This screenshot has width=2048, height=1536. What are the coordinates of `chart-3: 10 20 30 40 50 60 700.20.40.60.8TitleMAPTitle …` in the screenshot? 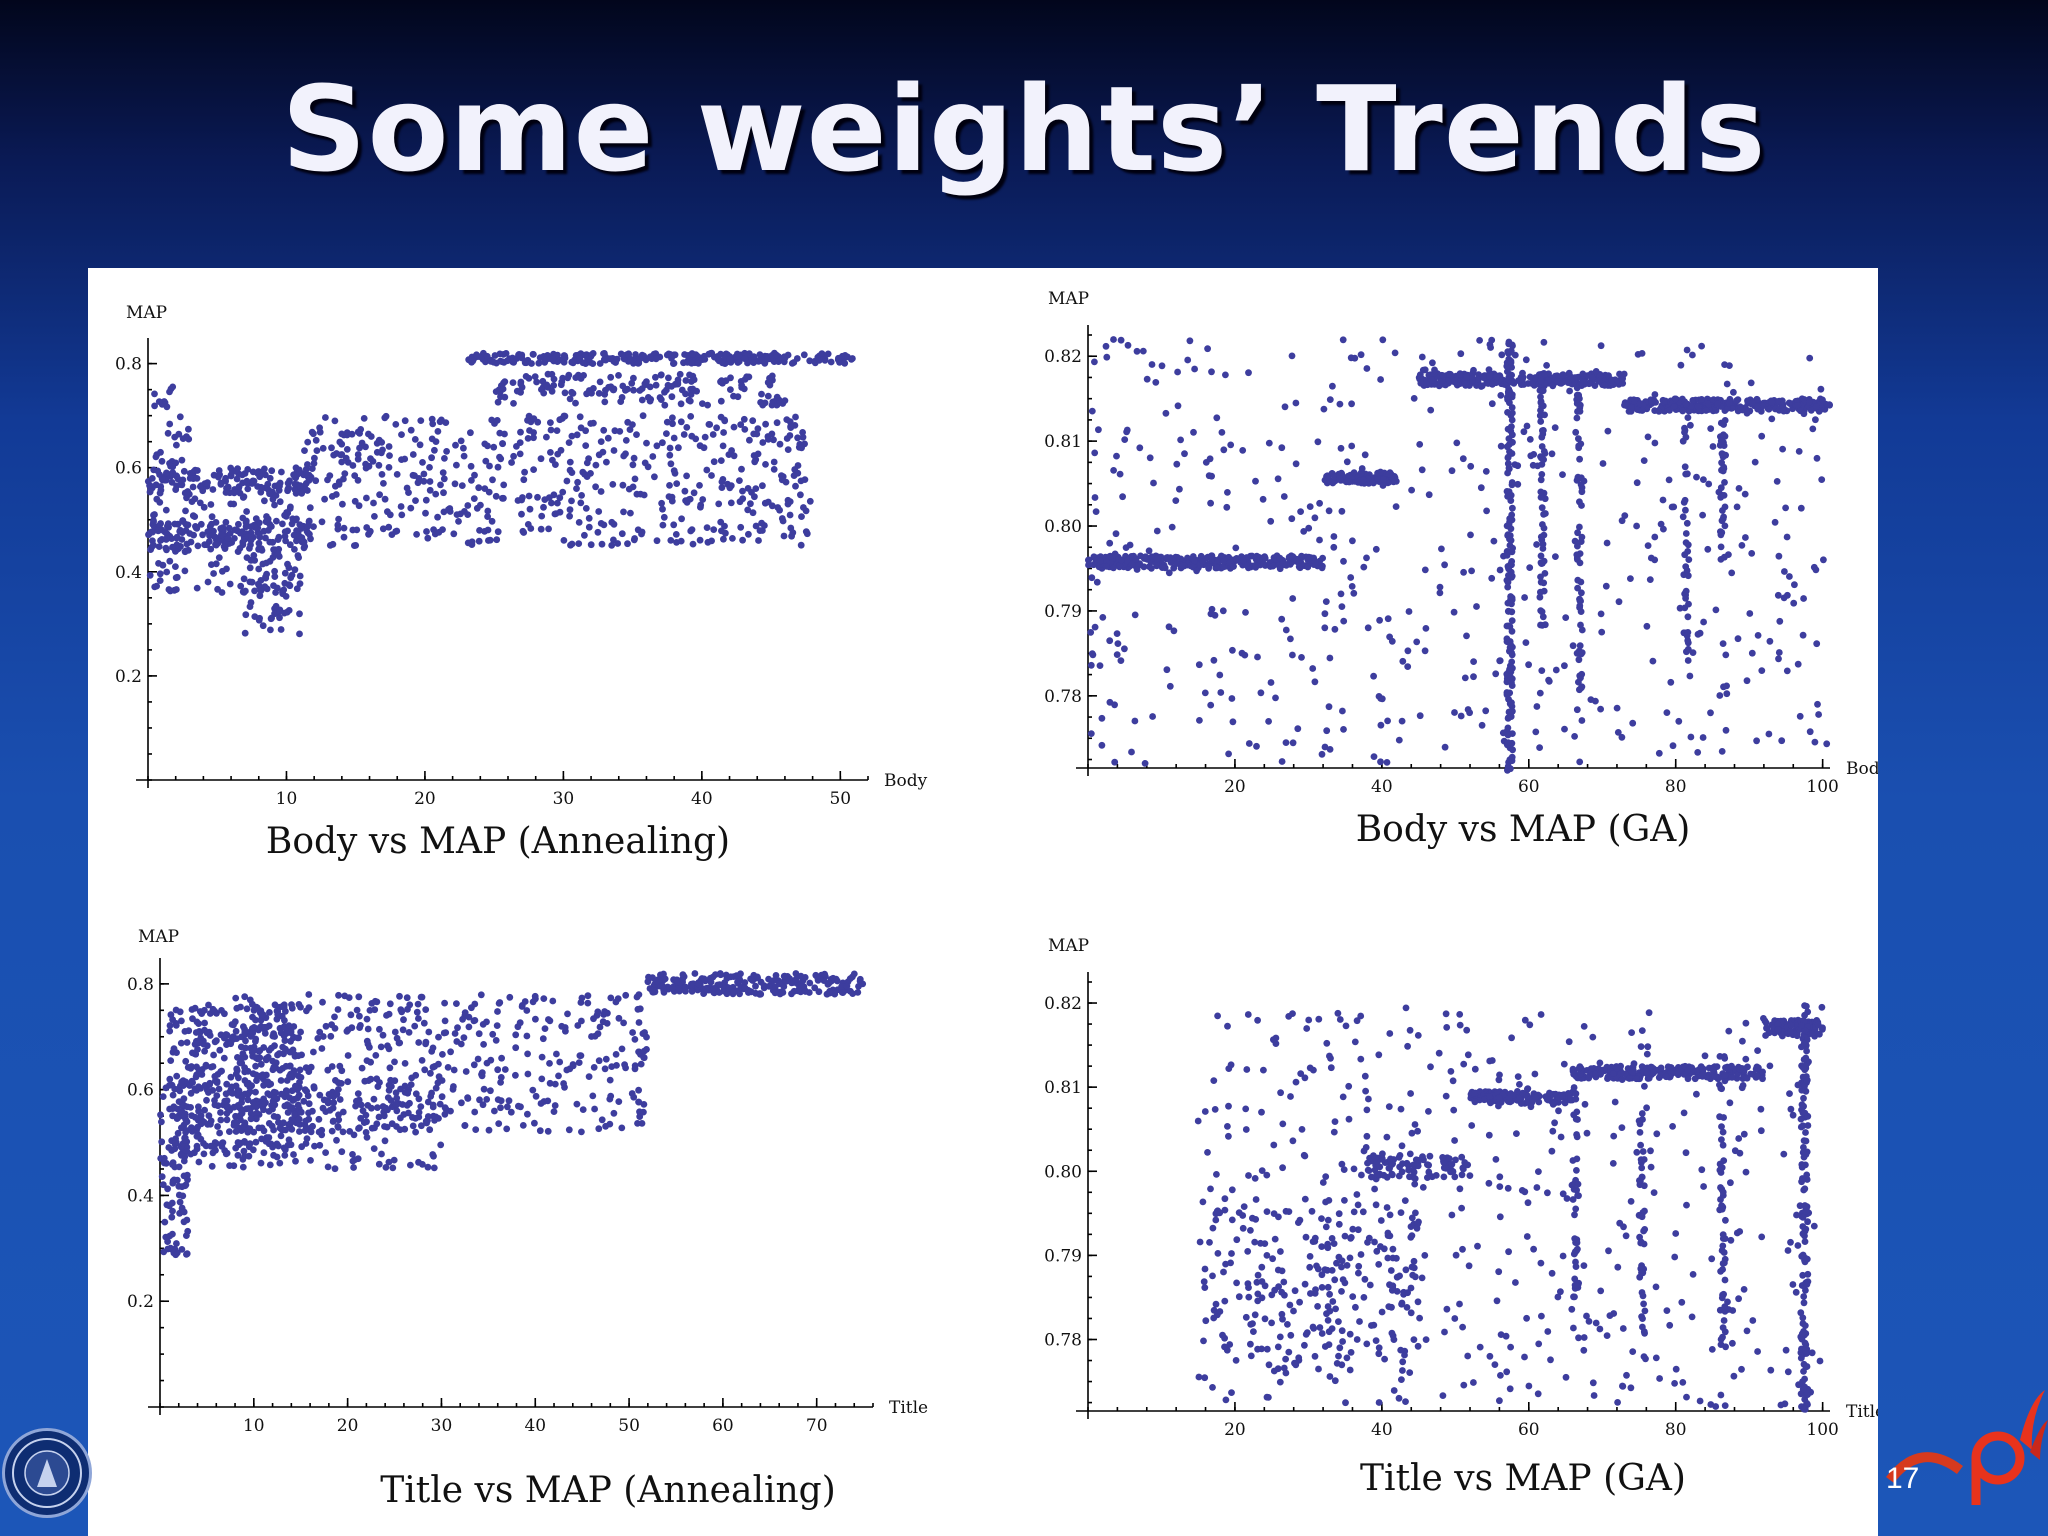 It's located at (527, 1219).